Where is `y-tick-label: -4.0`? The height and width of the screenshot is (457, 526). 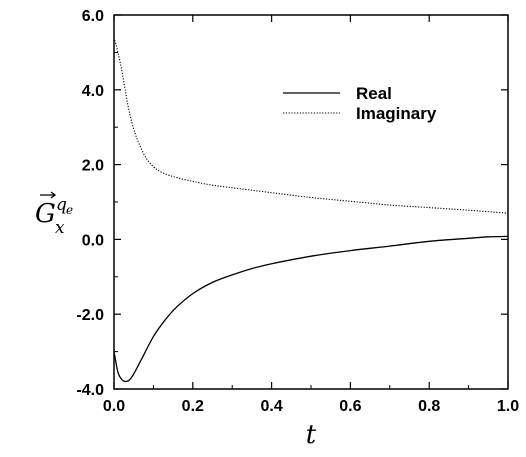 y-tick-label: -4.0 is located at coordinates (90, 390).